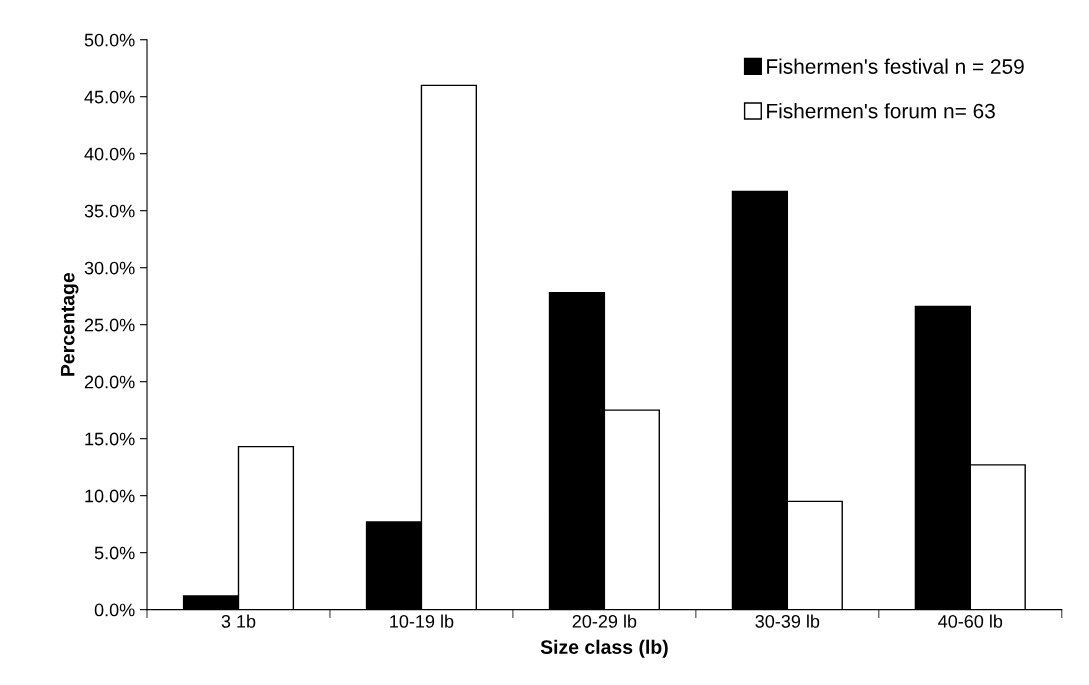 The width and height of the screenshot is (1089, 685). Describe the element at coordinates (109, 382) in the screenshot. I see `y-tick-label: 20.0%` at that location.